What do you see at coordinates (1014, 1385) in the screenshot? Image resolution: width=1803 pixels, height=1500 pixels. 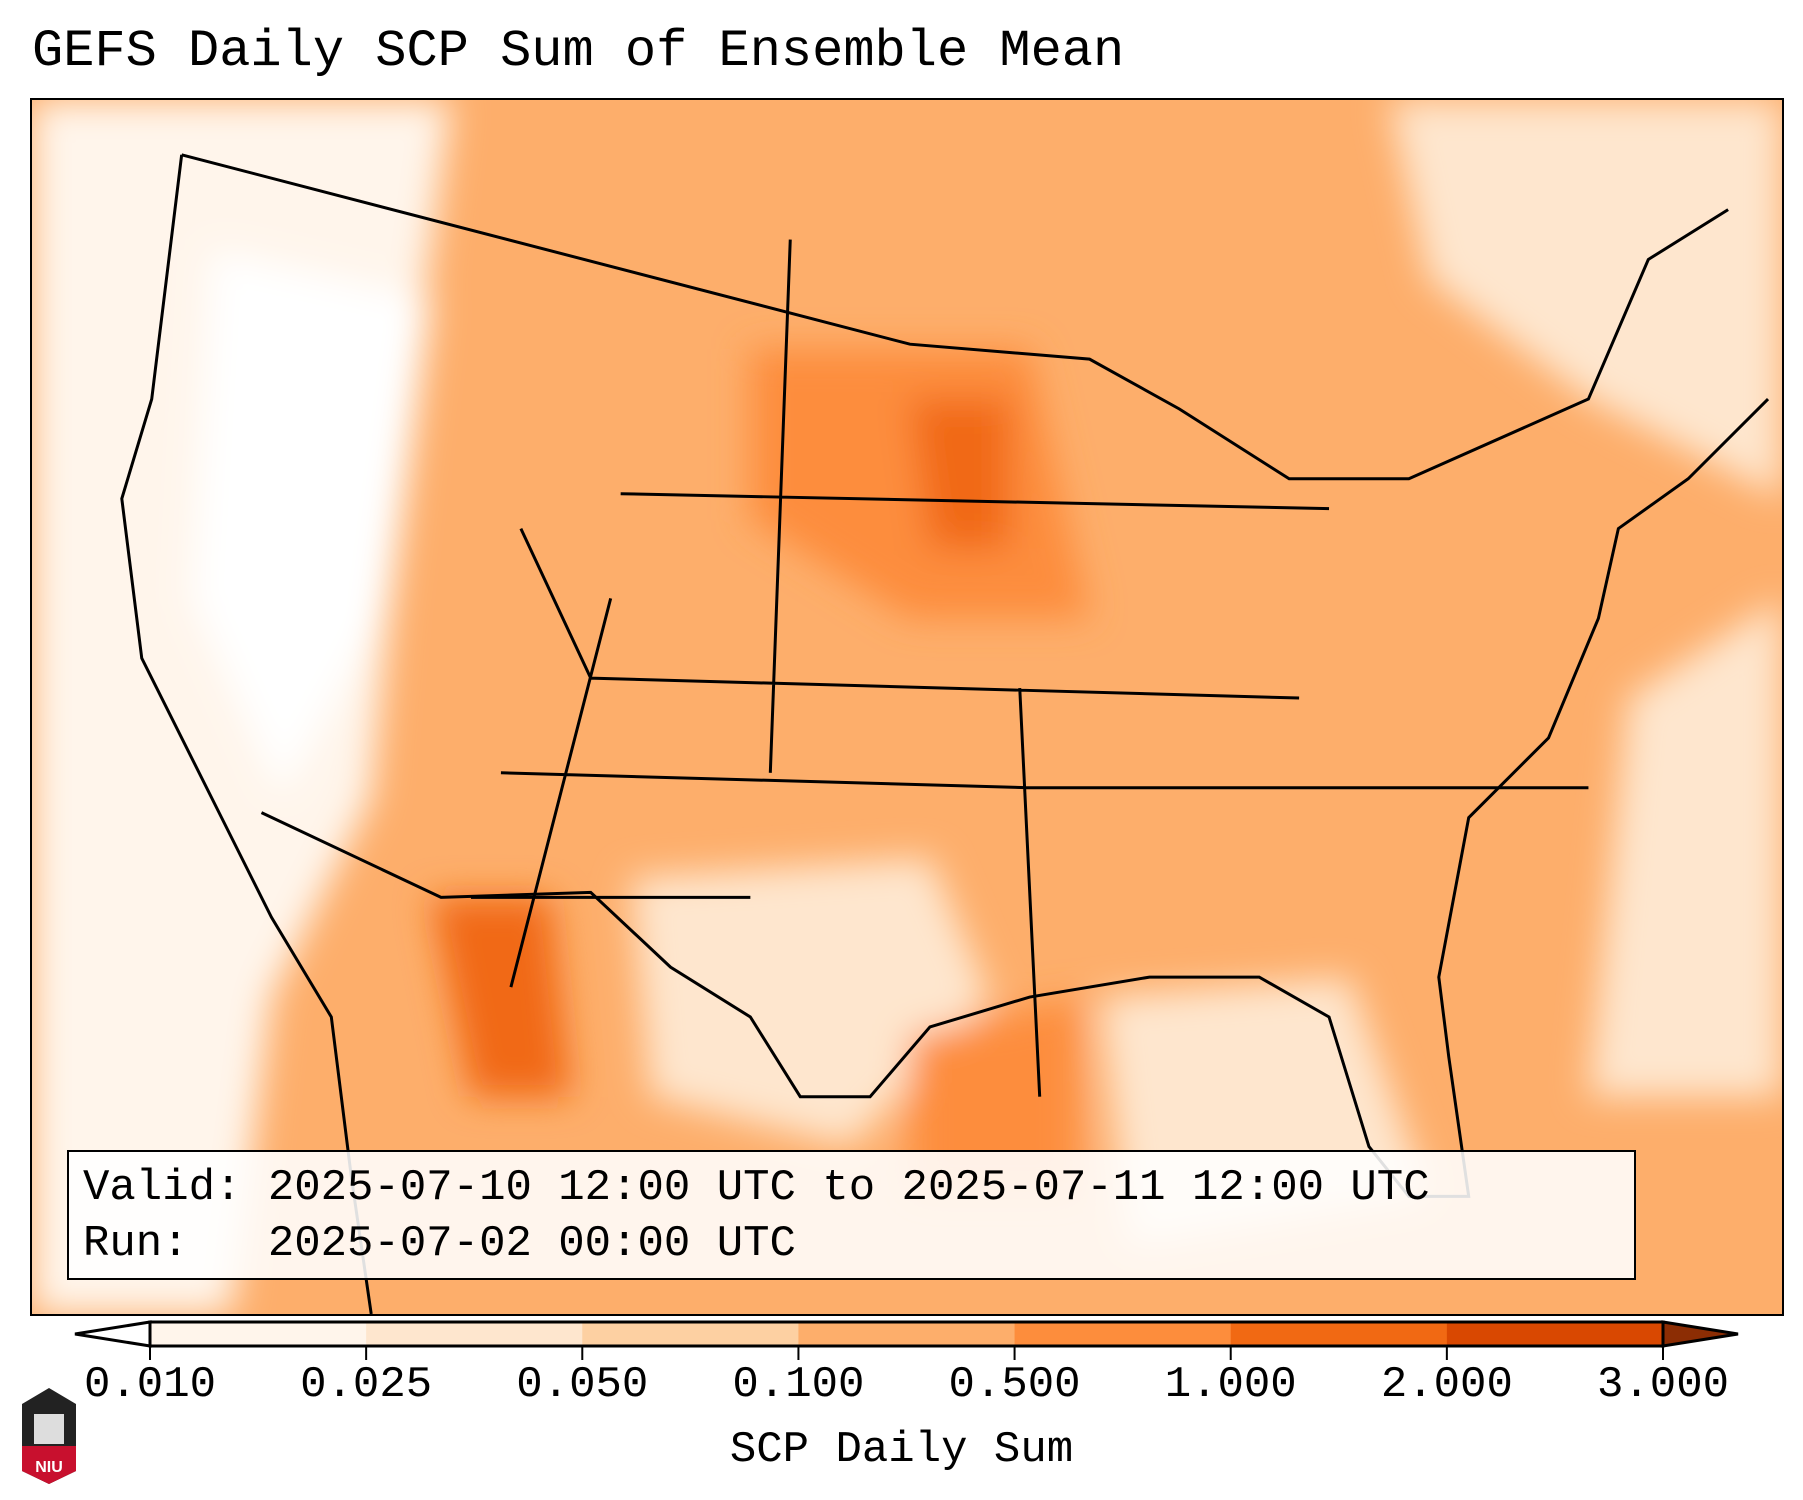 I see `colorbar-tick-label: 0.500` at bounding box center [1014, 1385].